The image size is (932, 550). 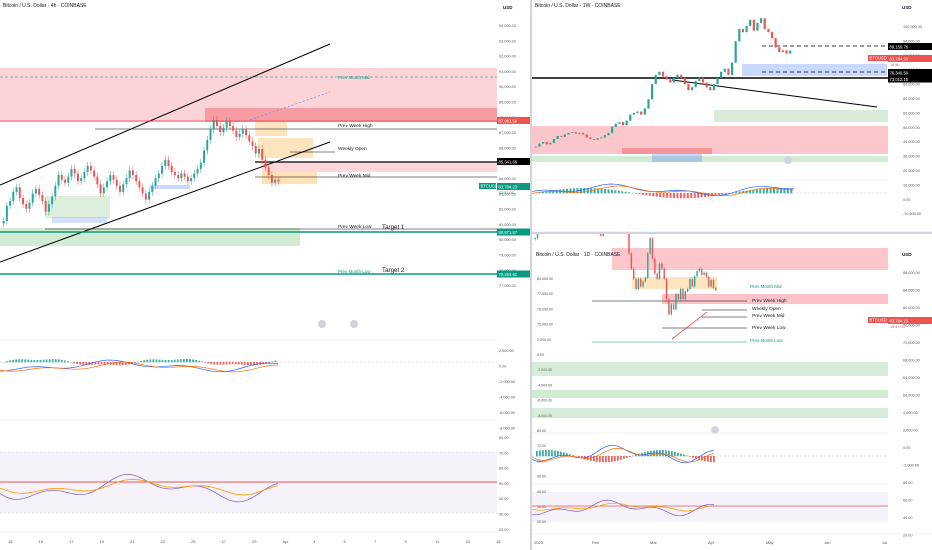 I want to click on rb-left-tick: -4,000.00, so click(x=544, y=385).